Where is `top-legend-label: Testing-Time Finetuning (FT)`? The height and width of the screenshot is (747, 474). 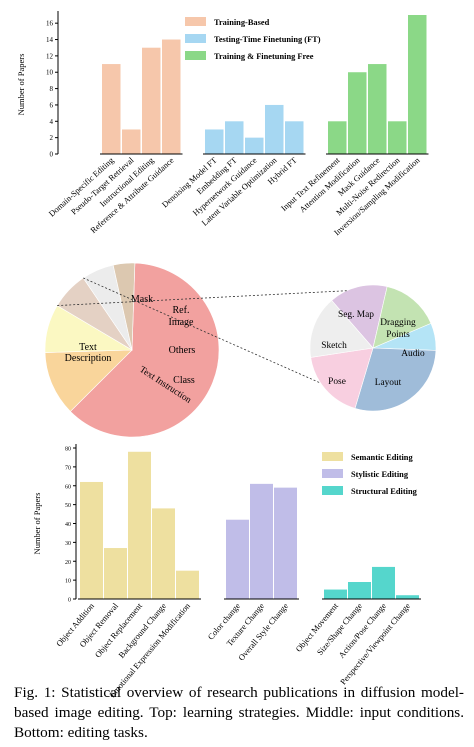
top-legend-label: Testing-Time Finetuning (FT) is located at coordinates (267, 39).